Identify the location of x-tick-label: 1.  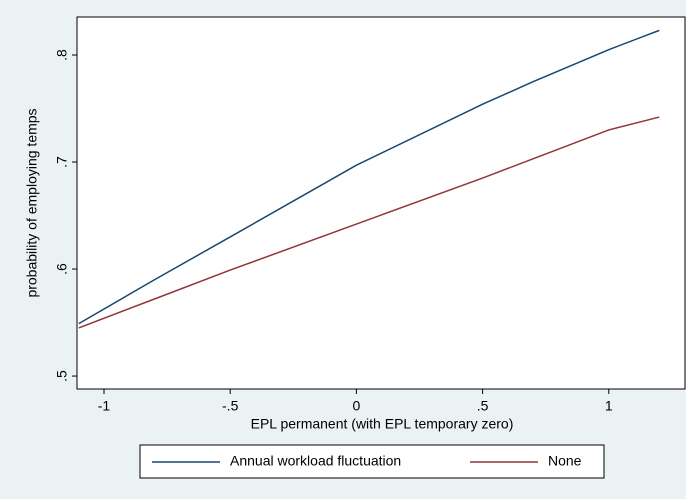
(609, 406).